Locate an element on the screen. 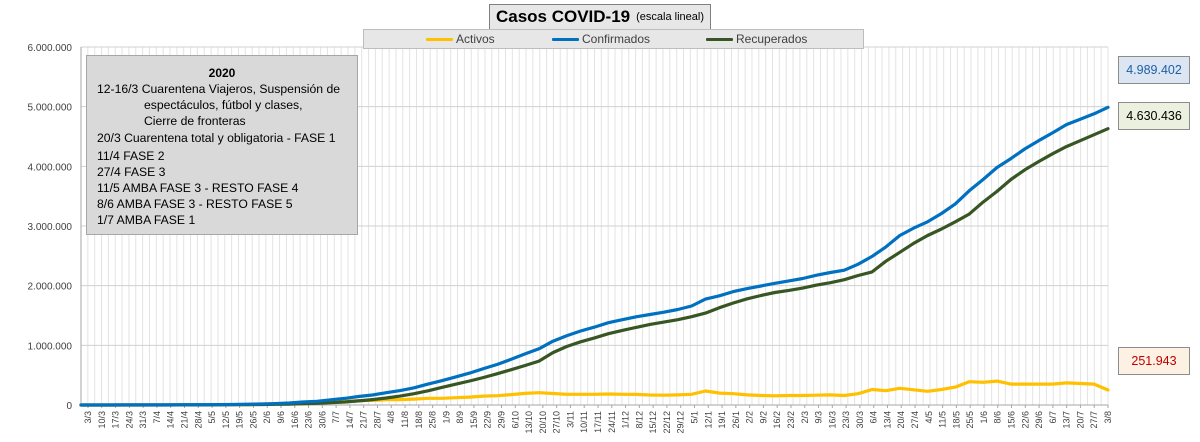  annotation-line: Cierre de fronteras is located at coordinates (195, 121).